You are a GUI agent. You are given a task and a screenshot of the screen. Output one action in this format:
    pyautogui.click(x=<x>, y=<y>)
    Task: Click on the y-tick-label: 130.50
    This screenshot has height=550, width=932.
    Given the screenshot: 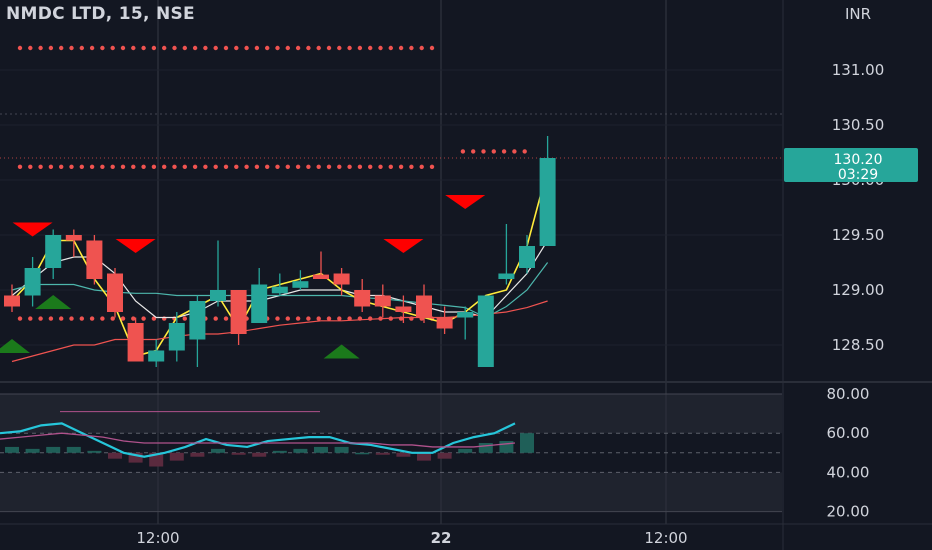 What is the action you would take?
    pyautogui.click(x=858, y=125)
    